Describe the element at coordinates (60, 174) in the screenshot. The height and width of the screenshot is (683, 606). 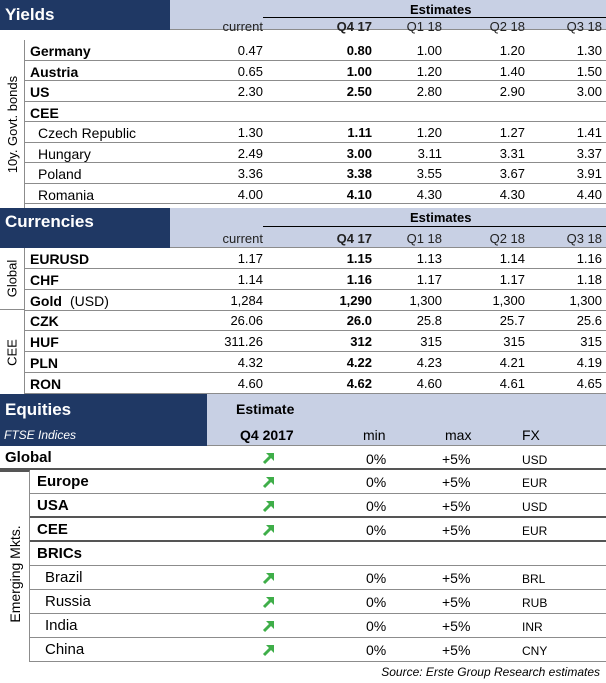
I see `yield-poland-label: Poland` at that location.